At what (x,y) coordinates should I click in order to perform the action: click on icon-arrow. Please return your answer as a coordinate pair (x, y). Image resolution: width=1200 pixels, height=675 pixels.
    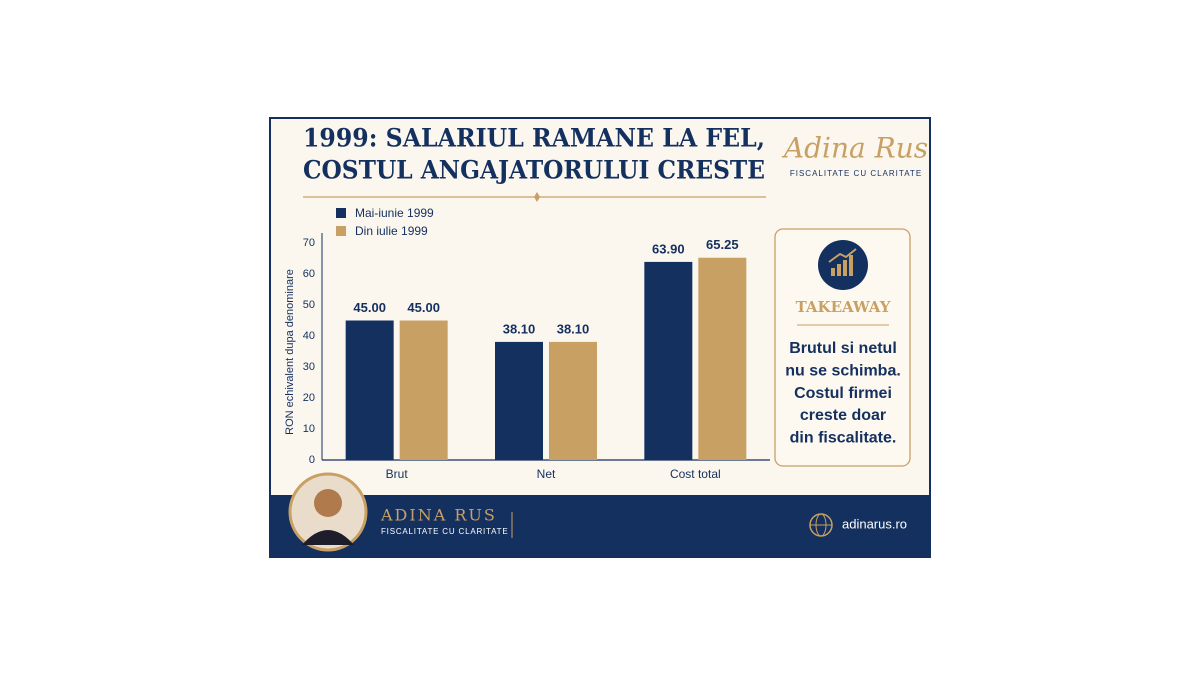
    Looking at the image, I should click on (842, 255).